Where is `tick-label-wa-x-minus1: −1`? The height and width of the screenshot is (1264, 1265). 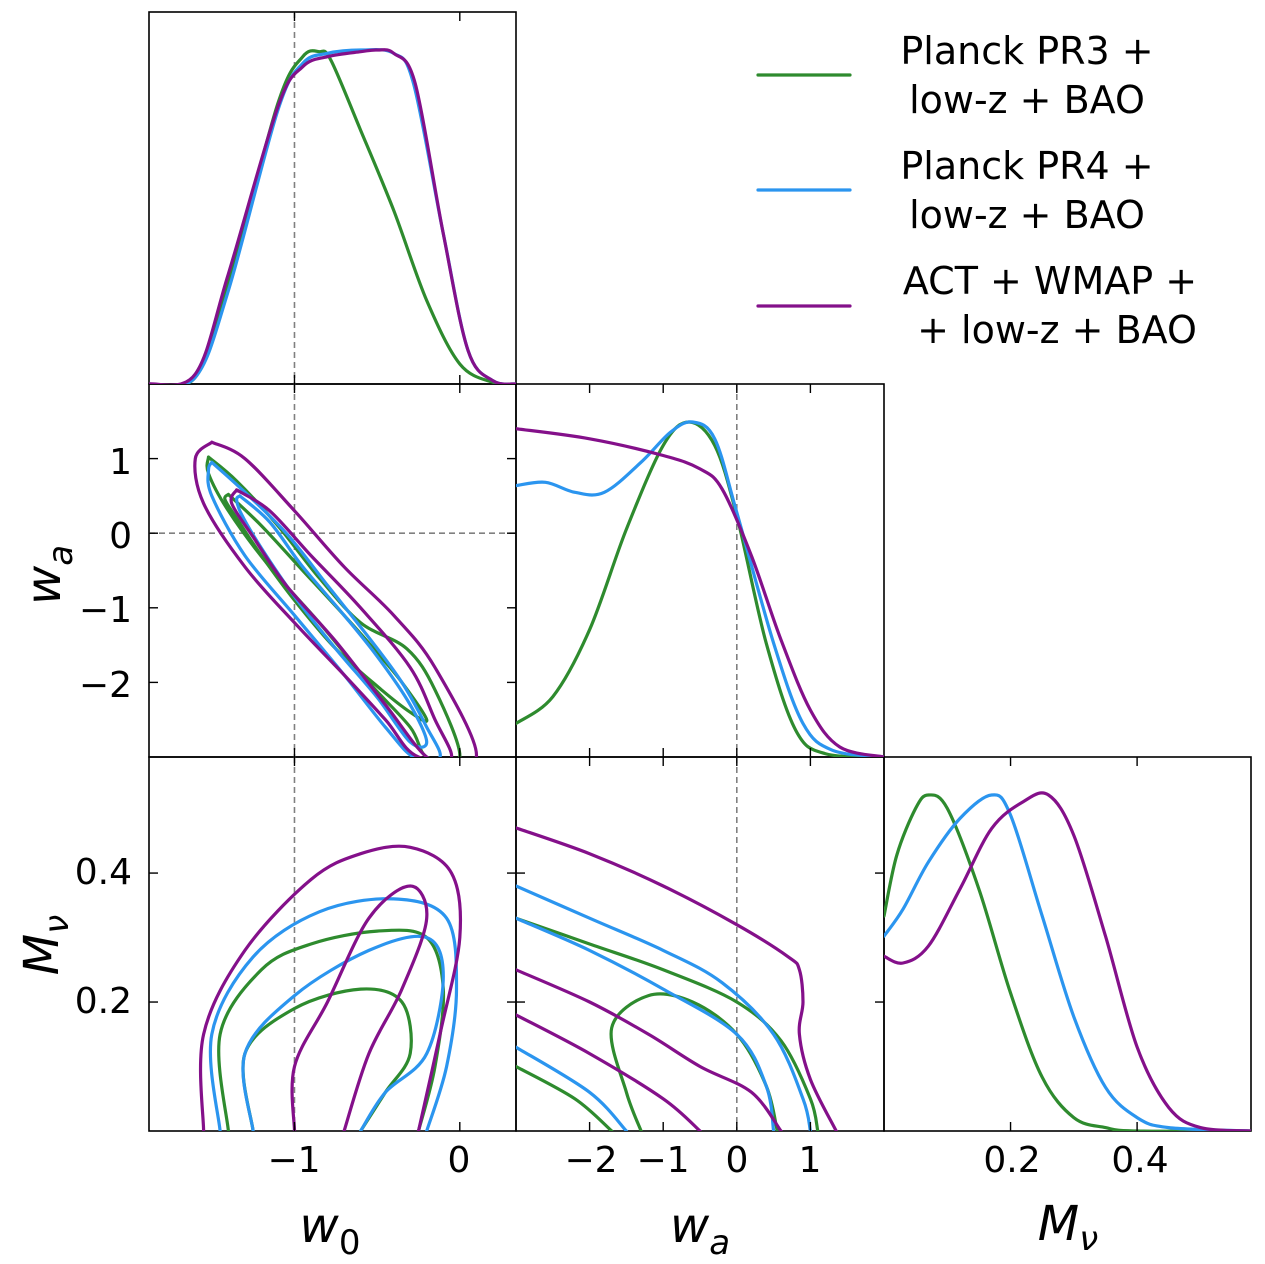 tick-label-wa-x-minus1: −1 is located at coordinates (662, 1160).